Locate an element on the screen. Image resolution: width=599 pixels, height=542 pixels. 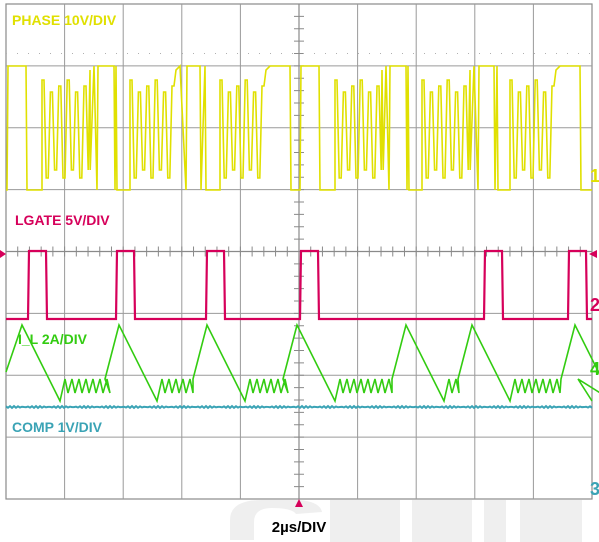
lgate-level-arrow-left is located at coordinates (3, 254).